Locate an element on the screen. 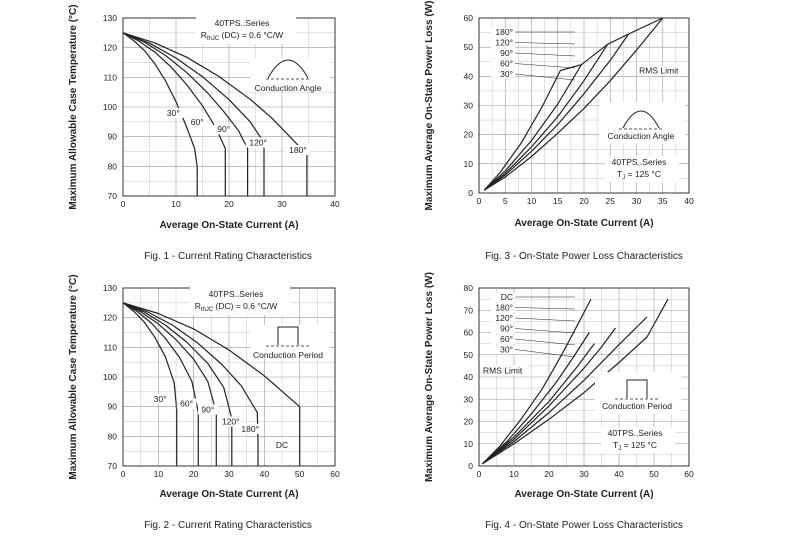  y-tick-label: 10 is located at coordinates (469, 444).